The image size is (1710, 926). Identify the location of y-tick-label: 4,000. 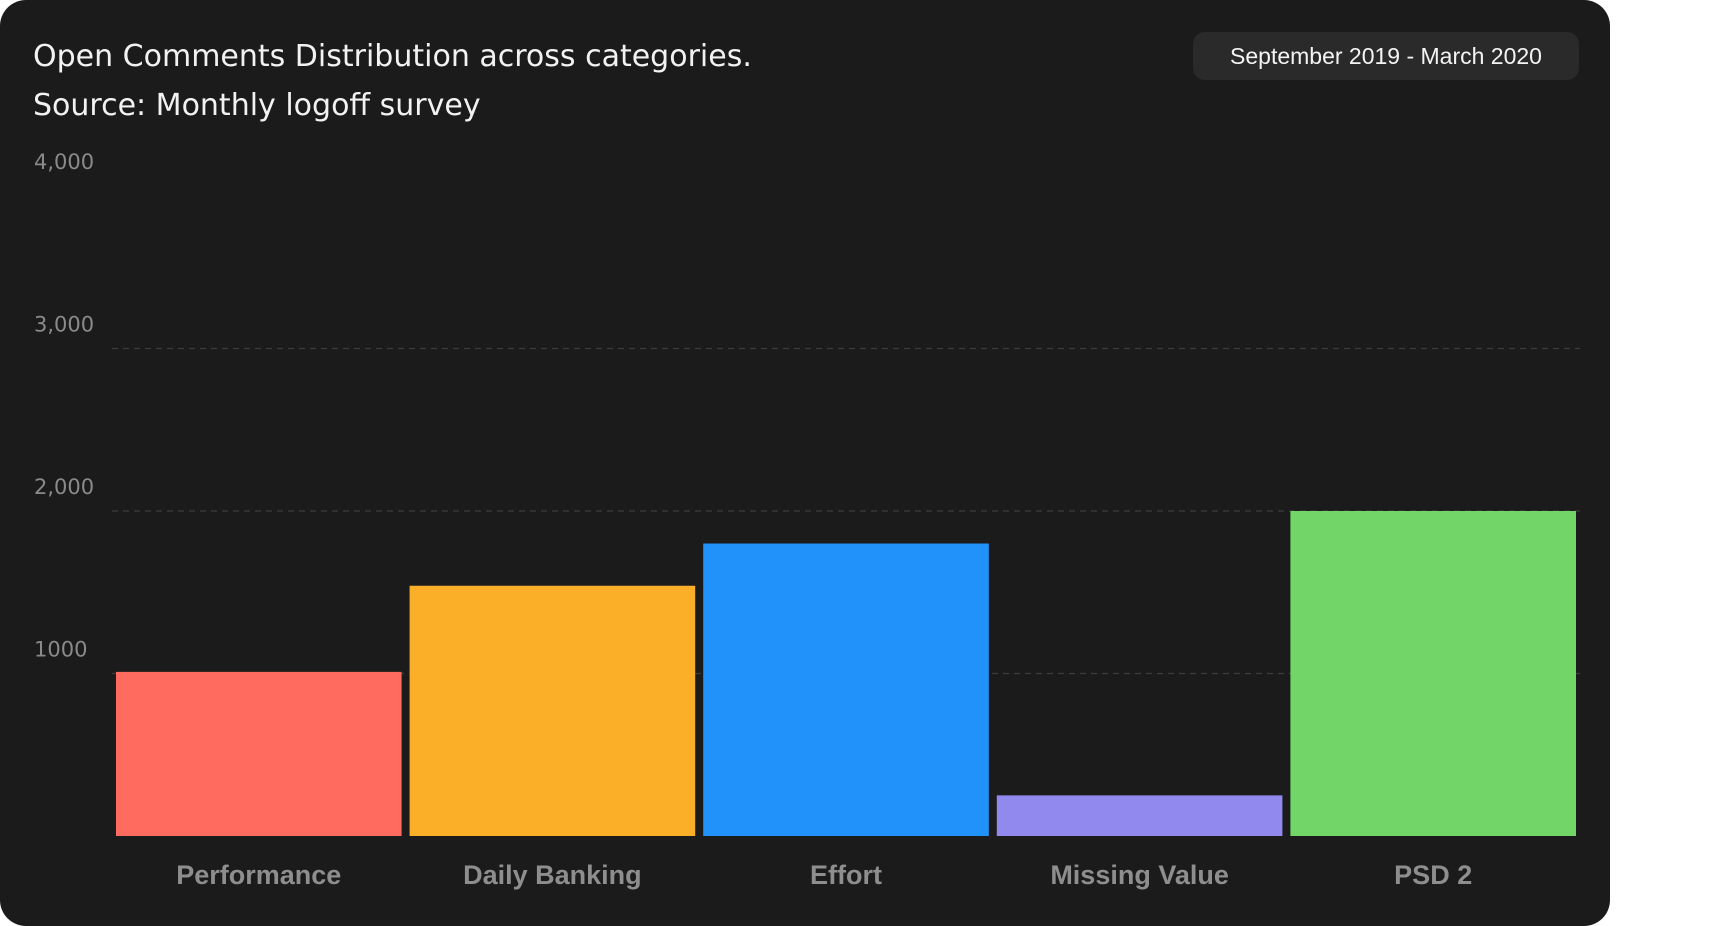
(64, 162).